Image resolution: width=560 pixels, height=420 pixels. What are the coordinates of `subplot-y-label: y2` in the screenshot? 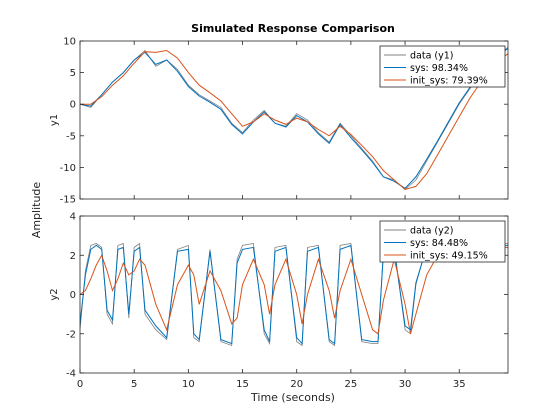 It's located at (54, 294).